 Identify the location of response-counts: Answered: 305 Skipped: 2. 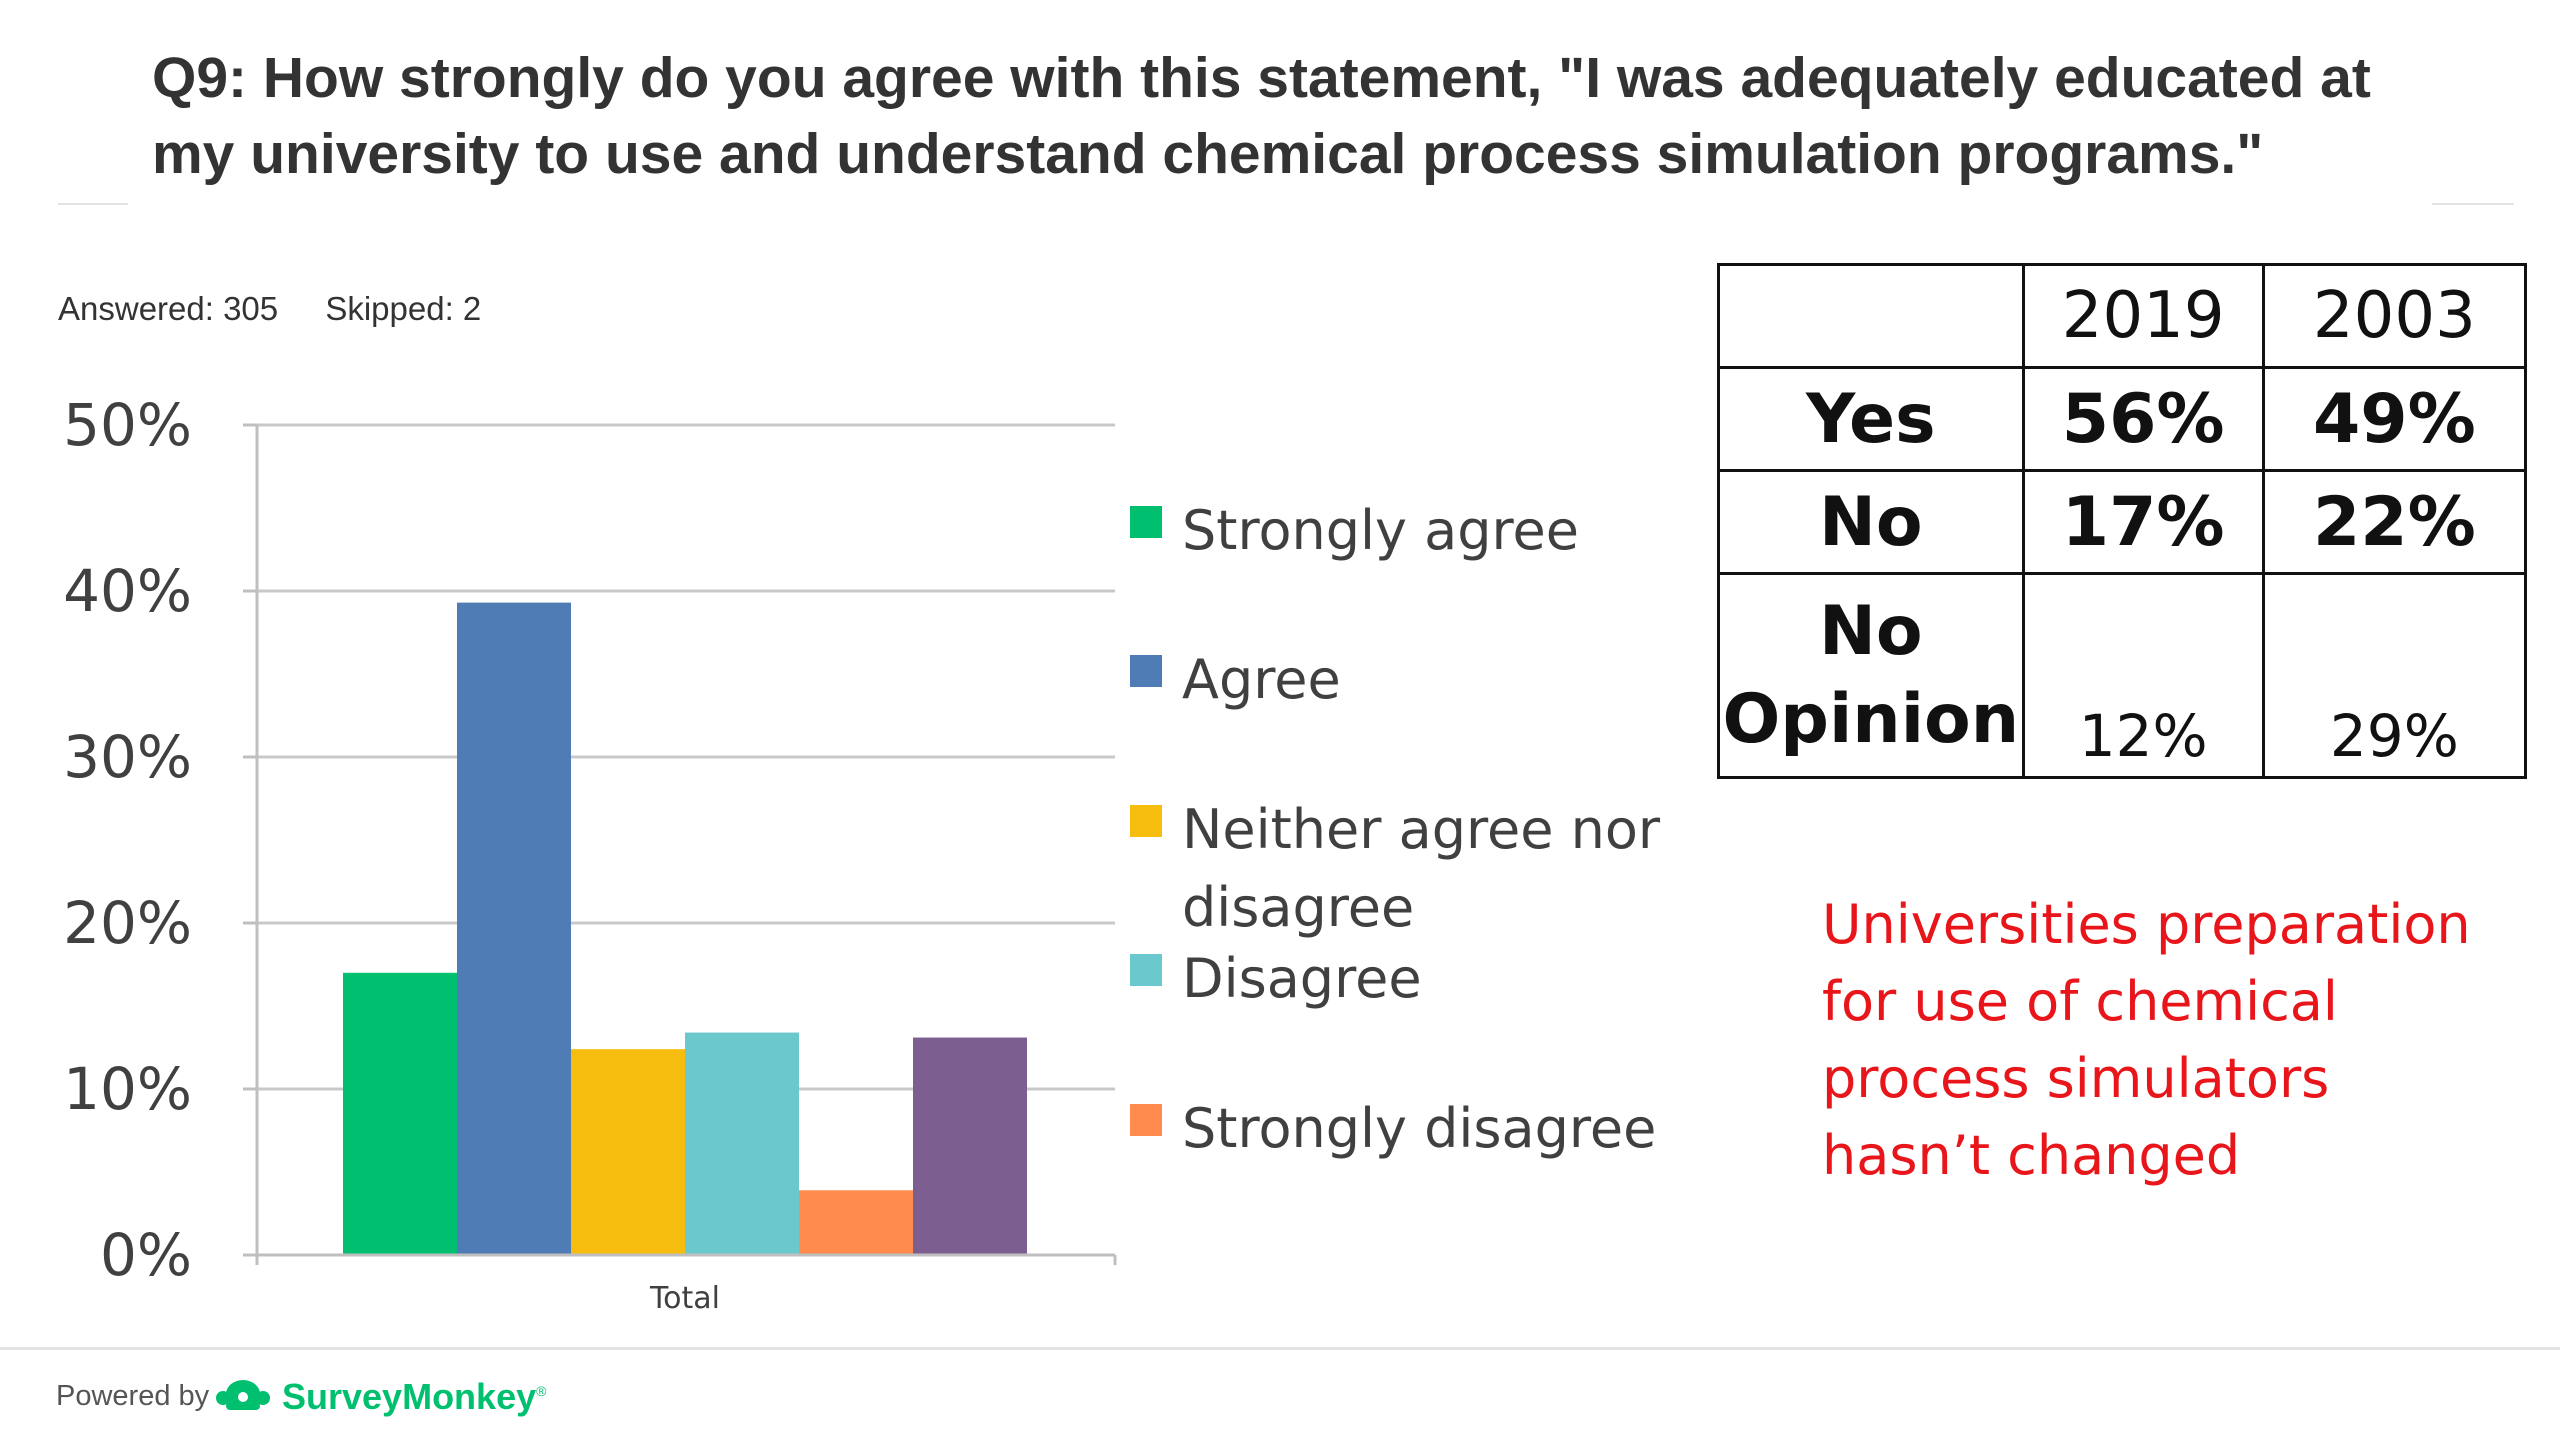
(288, 309).